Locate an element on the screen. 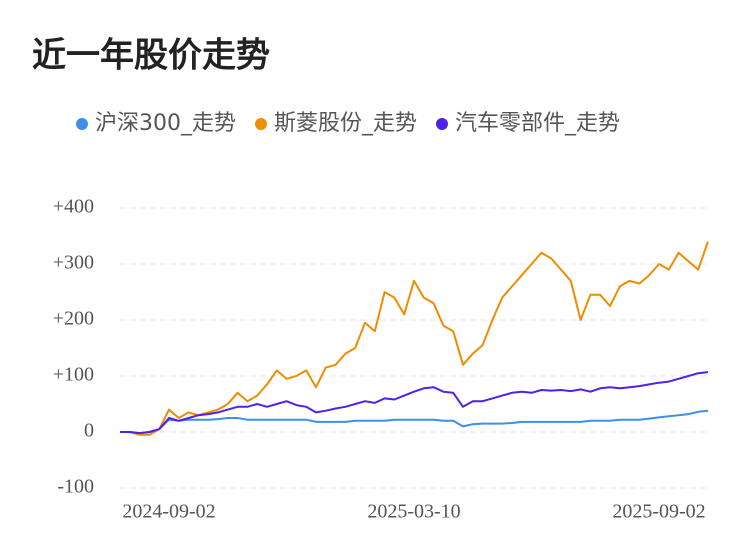  legend-label: 斯菱股份_走势 is located at coordinates (345, 123).